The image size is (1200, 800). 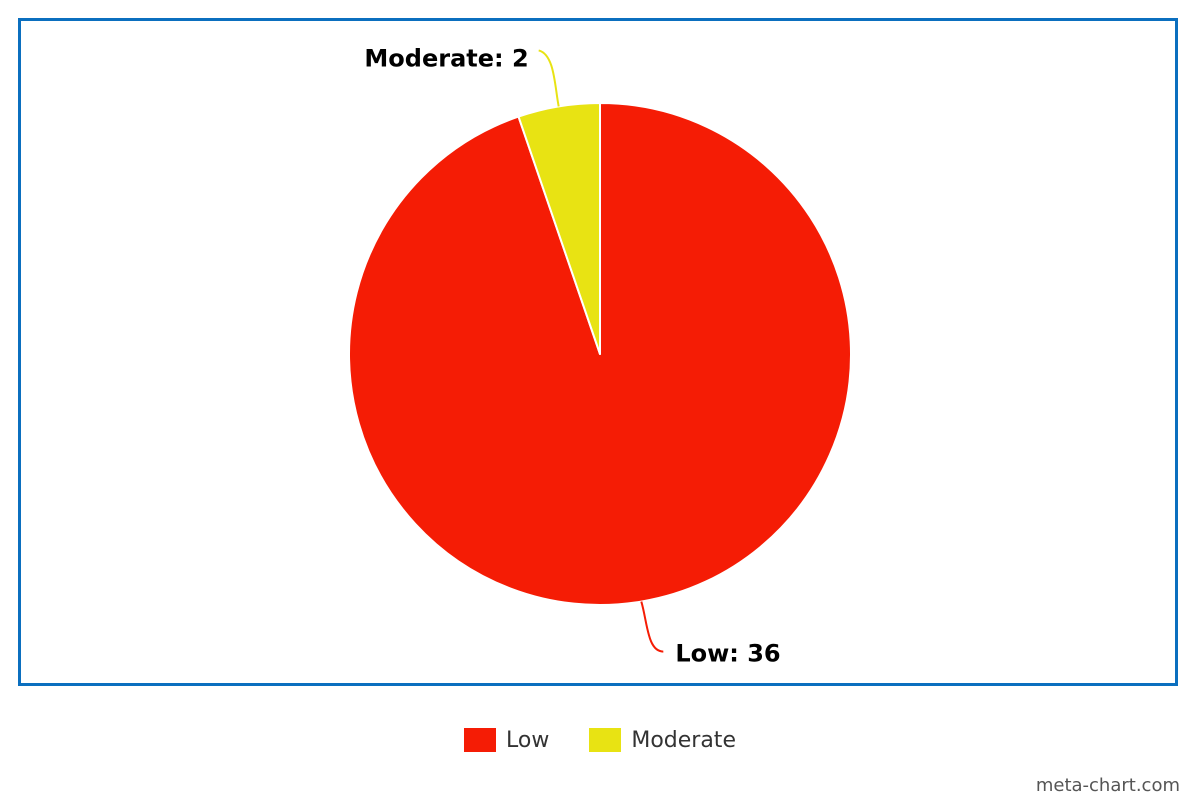 What do you see at coordinates (528, 740) in the screenshot?
I see `legend-label-low: Low` at bounding box center [528, 740].